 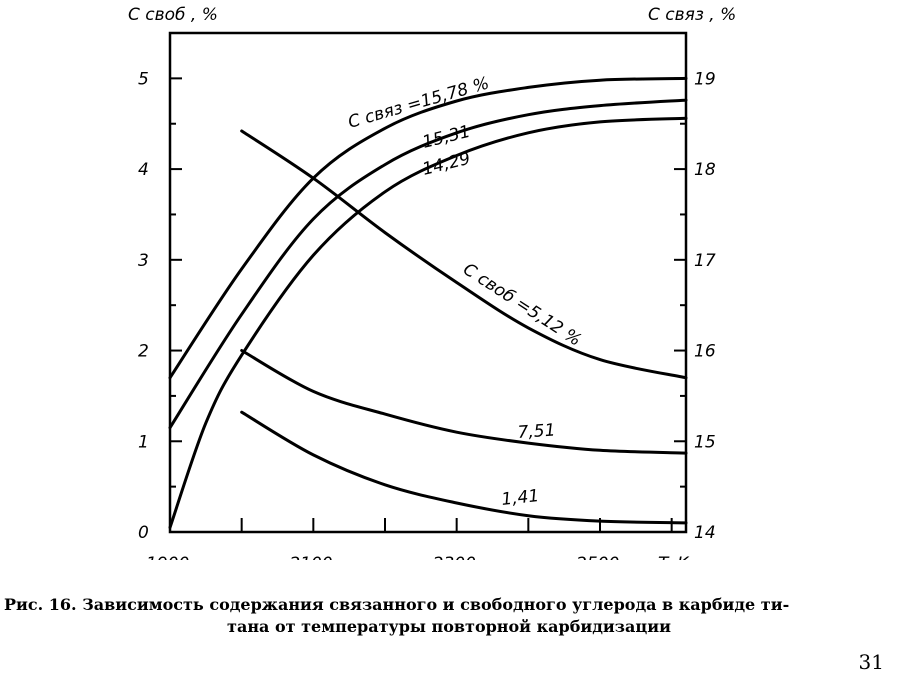 What do you see at coordinates (674, 557) in the screenshot?
I see `x-axis-title: T, K` at bounding box center [674, 557].